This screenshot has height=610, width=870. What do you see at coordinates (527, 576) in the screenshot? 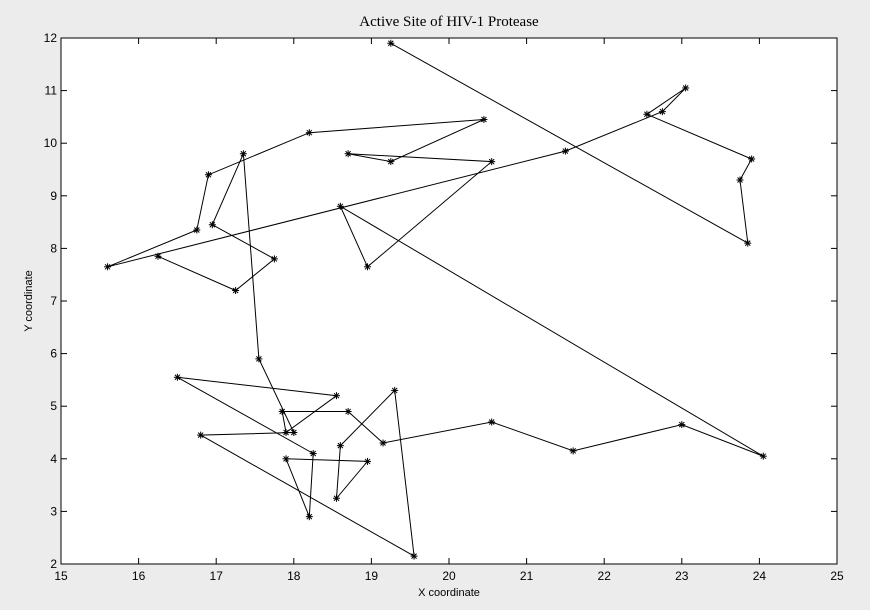
I see `x-tick-label: 21` at bounding box center [527, 576].